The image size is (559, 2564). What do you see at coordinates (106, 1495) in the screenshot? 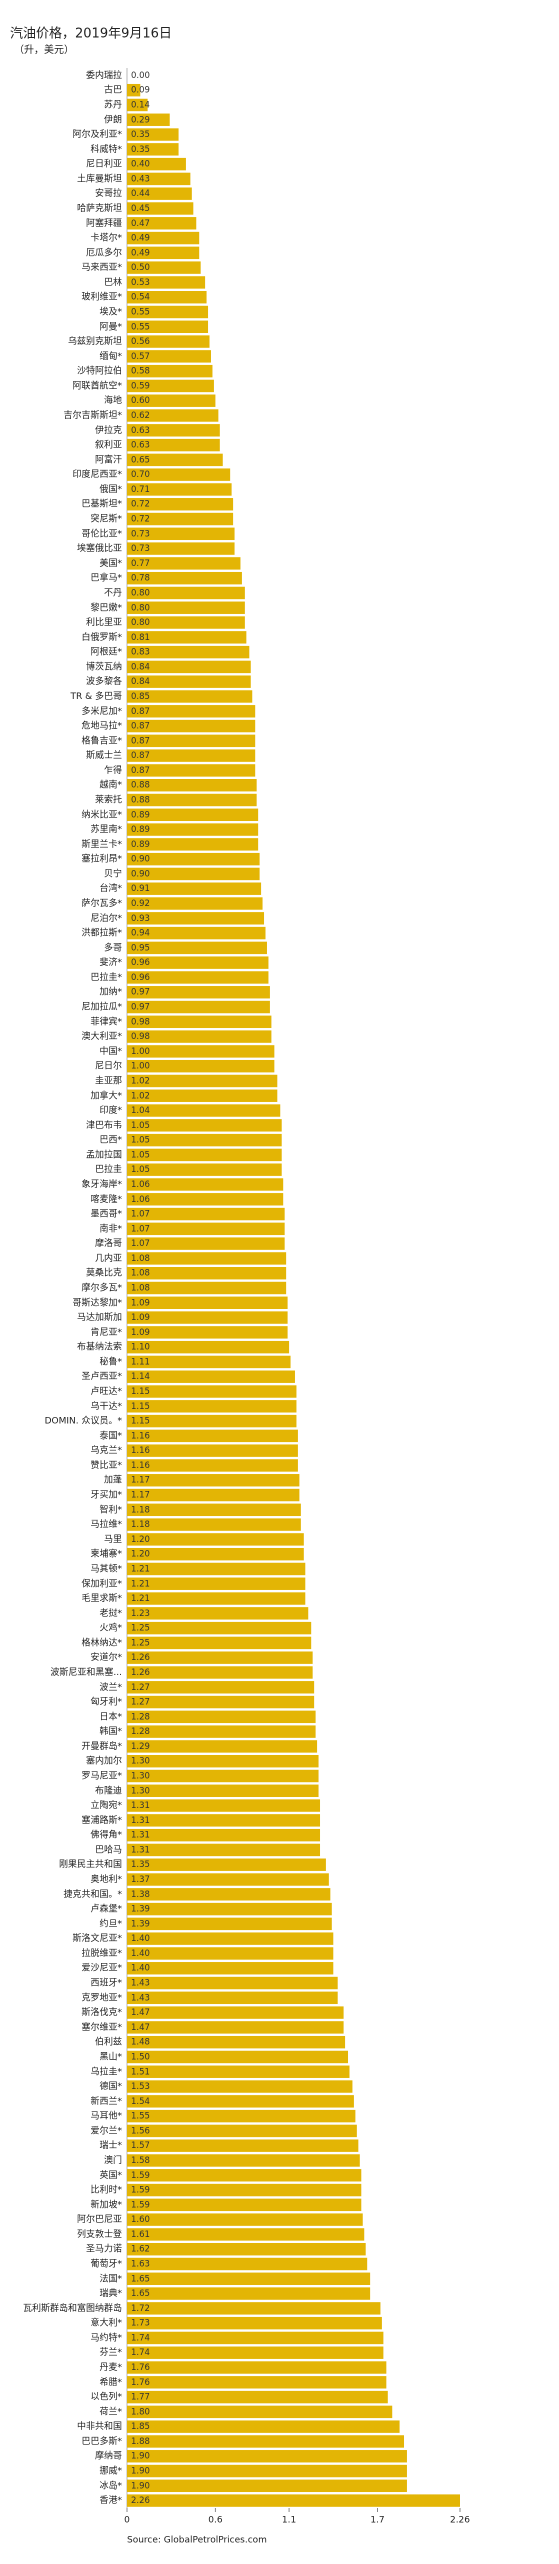
I see `y-tick-label: 牙买加*` at bounding box center [106, 1495].